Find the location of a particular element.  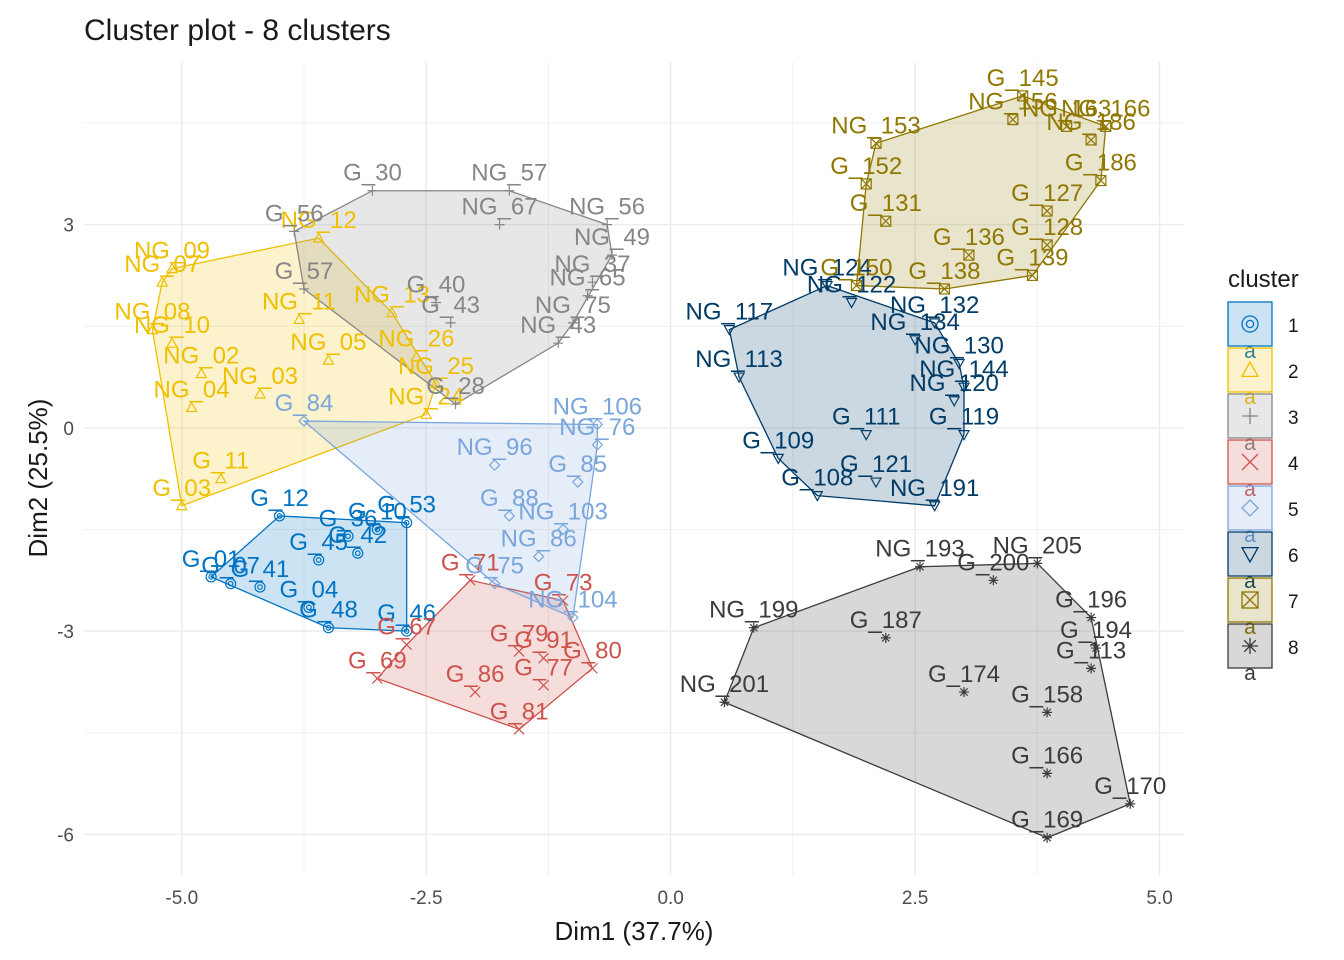

point-label: NG_96 is located at coordinates (495, 447).